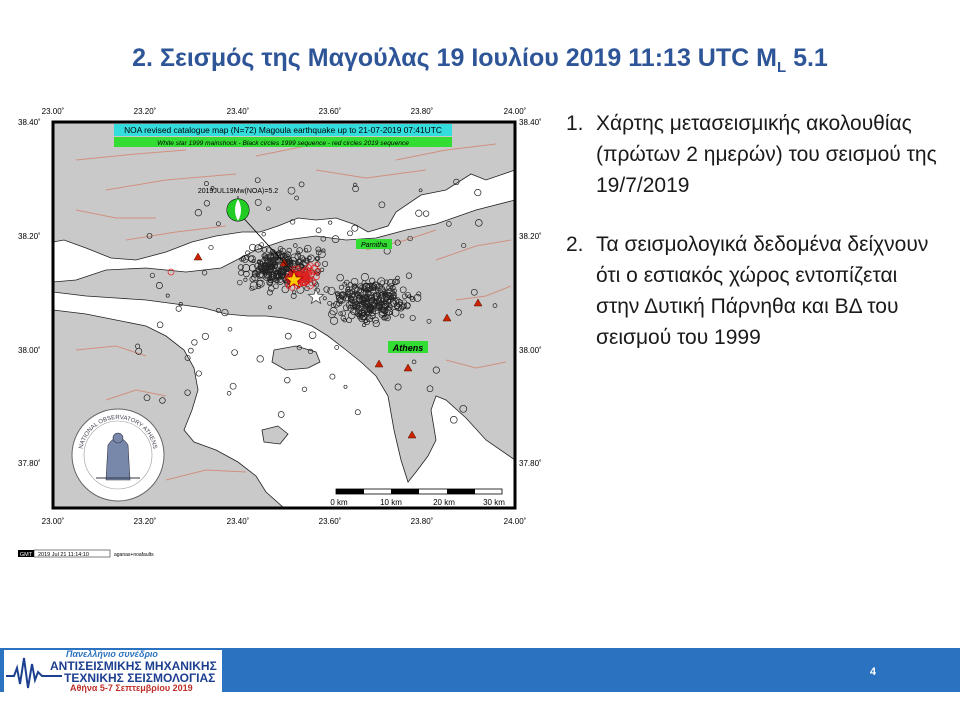 Image resolution: width=960 pixels, height=720 pixels. Describe the element at coordinates (284, 191) in the screenshot. I see `land-central-greece` at that location.